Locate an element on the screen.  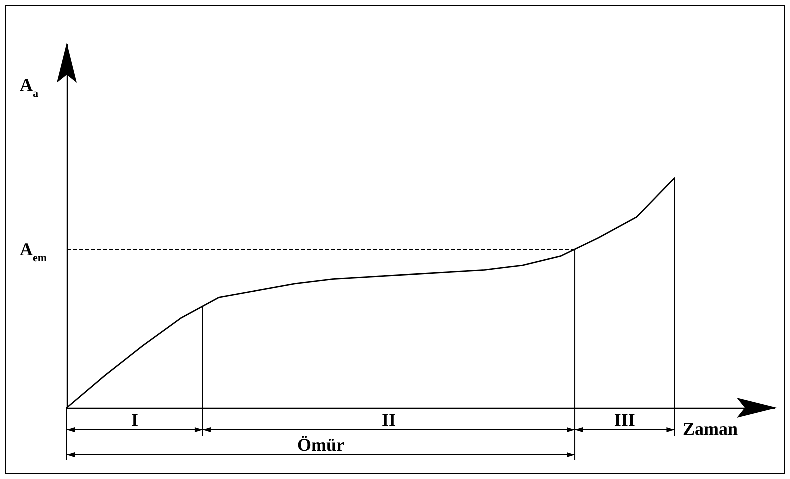
text: II is located at coordinates (389, 420).